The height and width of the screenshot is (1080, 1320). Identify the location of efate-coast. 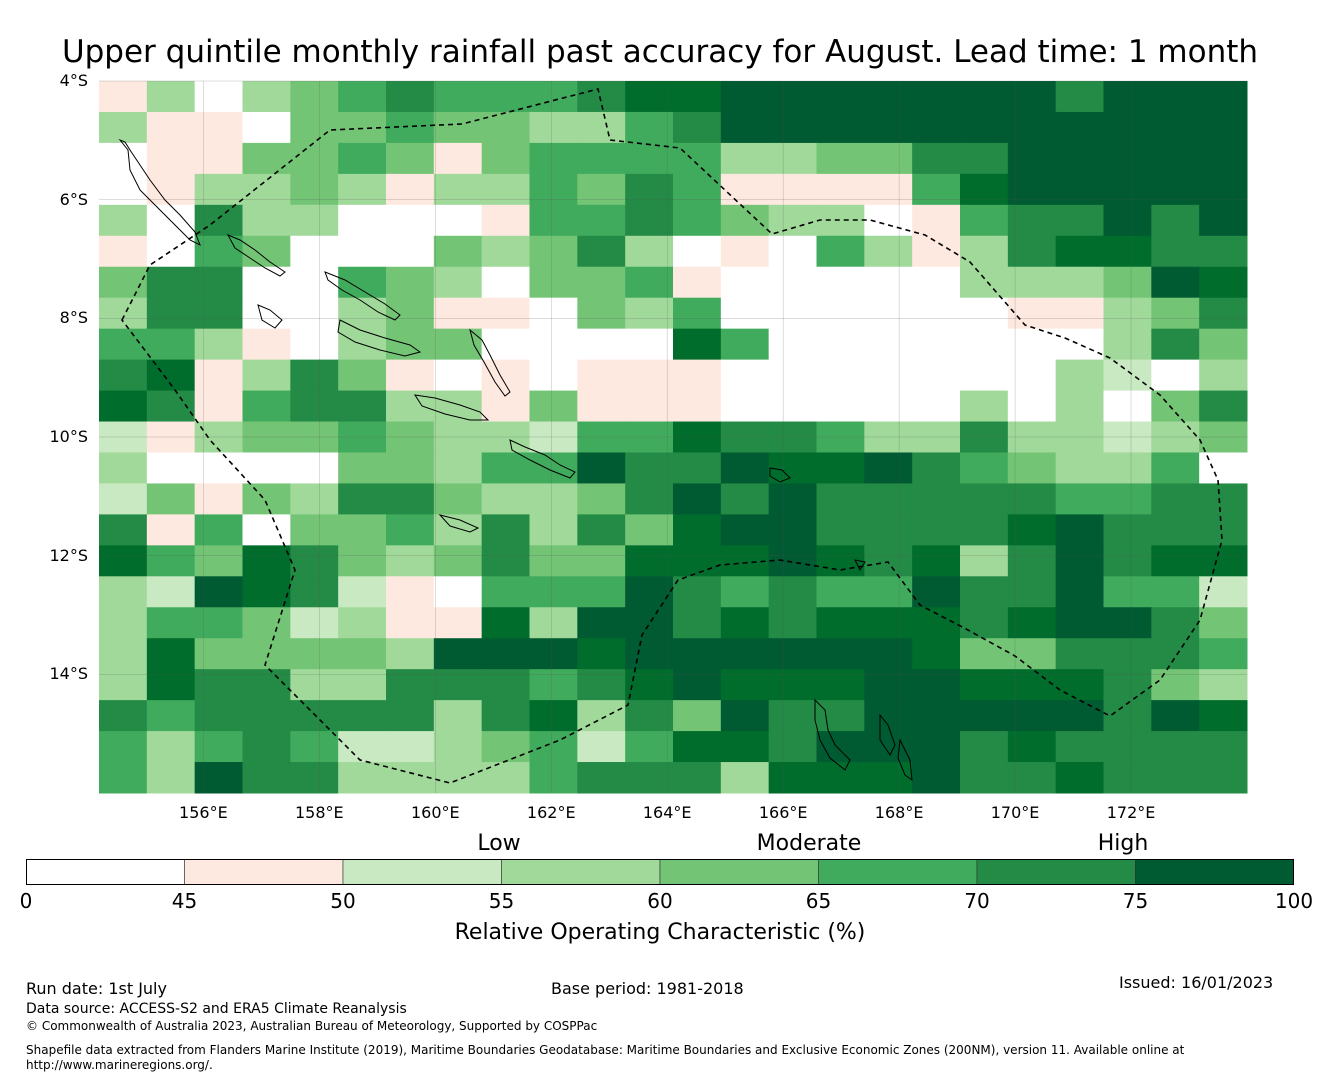
(905, 760).